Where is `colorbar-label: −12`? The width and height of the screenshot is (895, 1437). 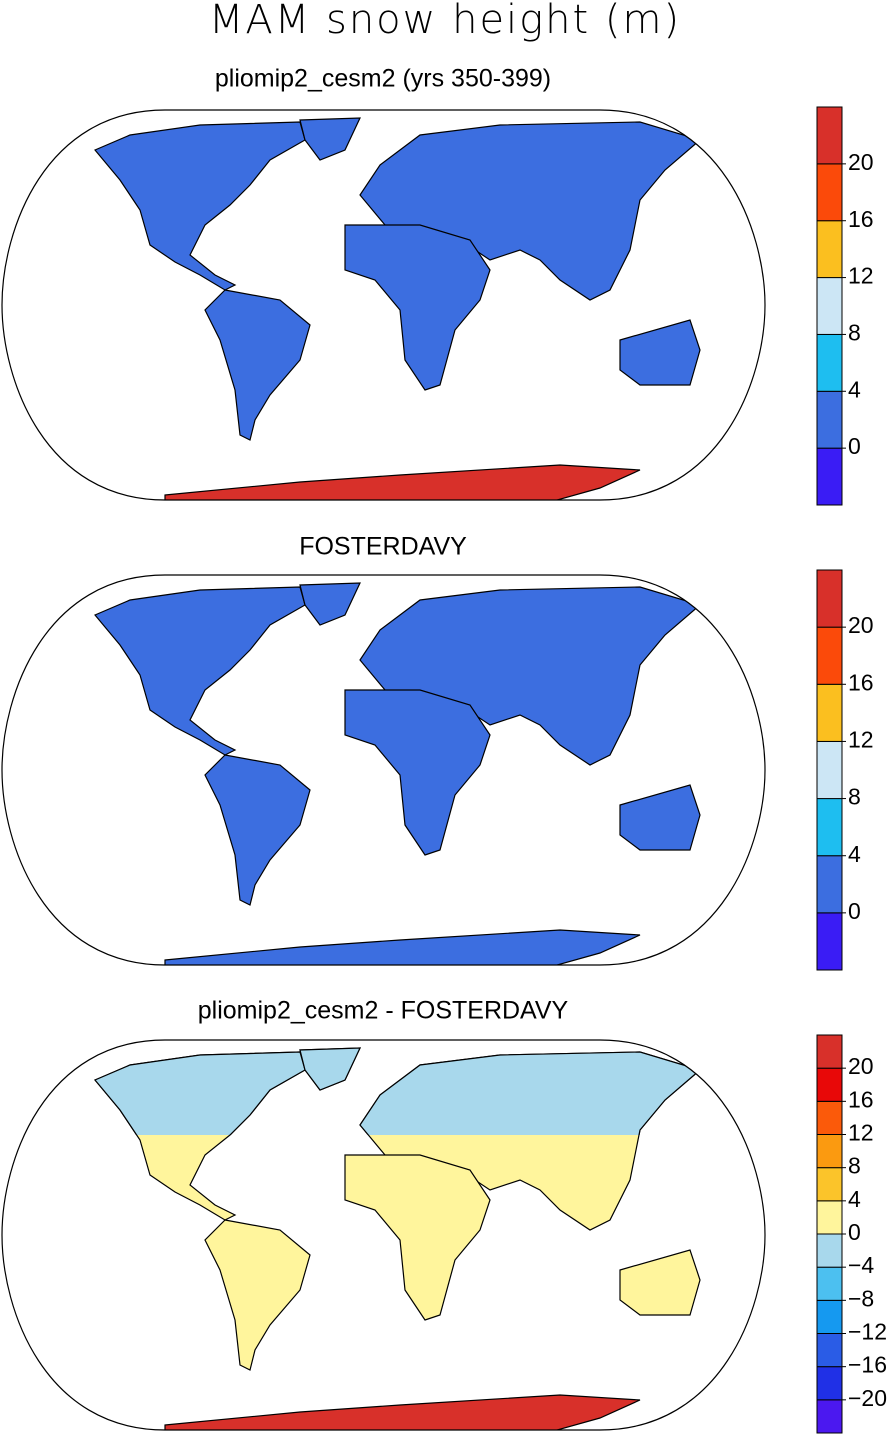 colorbar-label: −12 is located at coordinates (867, 1332).